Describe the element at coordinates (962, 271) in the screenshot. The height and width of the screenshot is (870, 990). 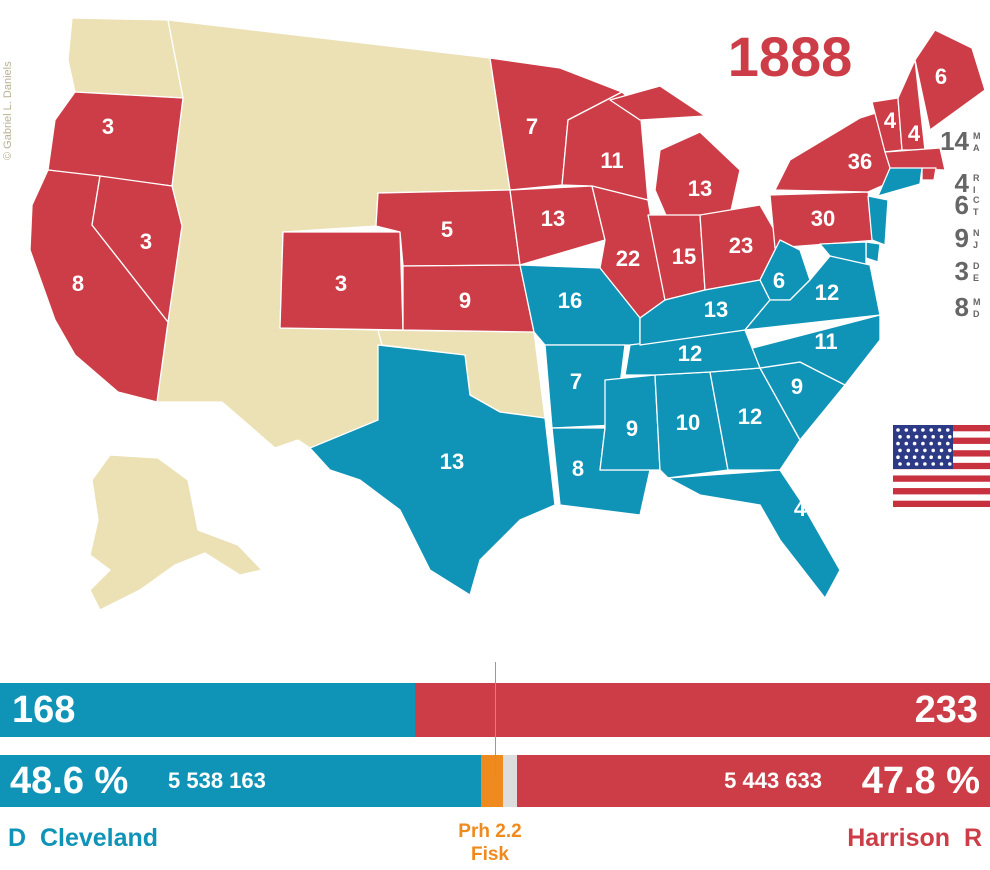
I see `ne-votes-de: 3` at that location.